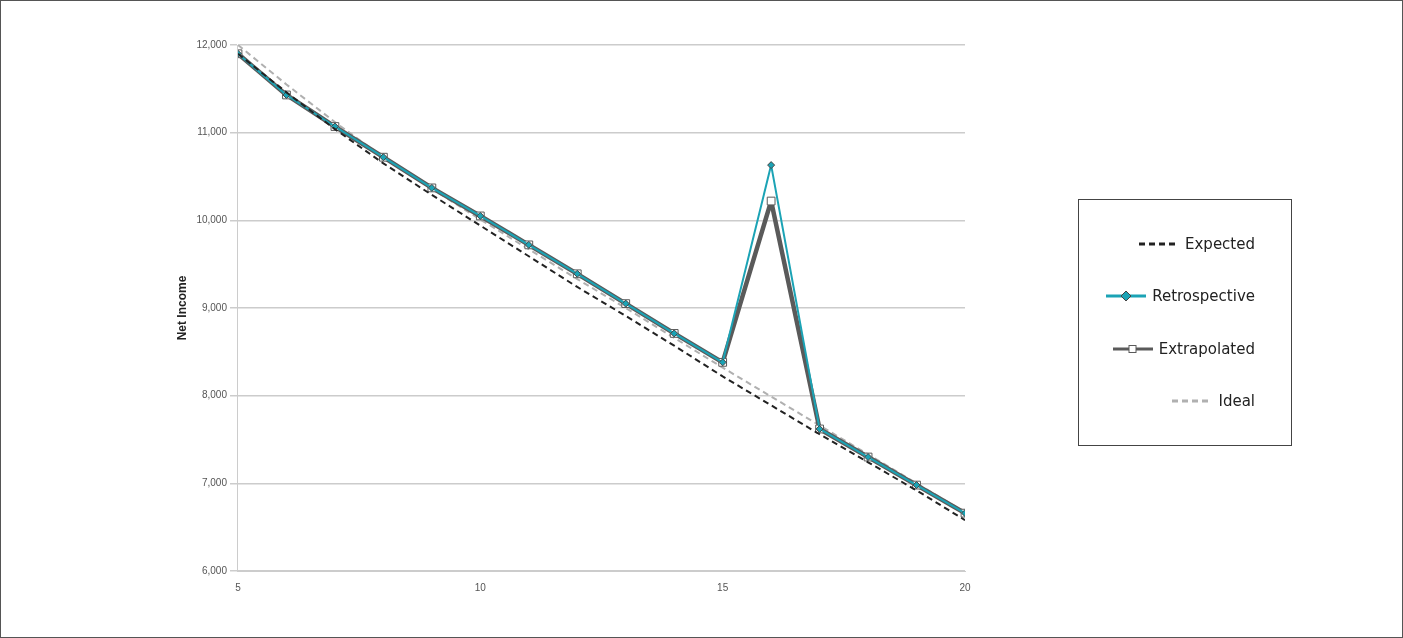 The width and height of the screenshot is (1403, 638). I want to click on y-tick-label: 12,000, so click(212, 44).